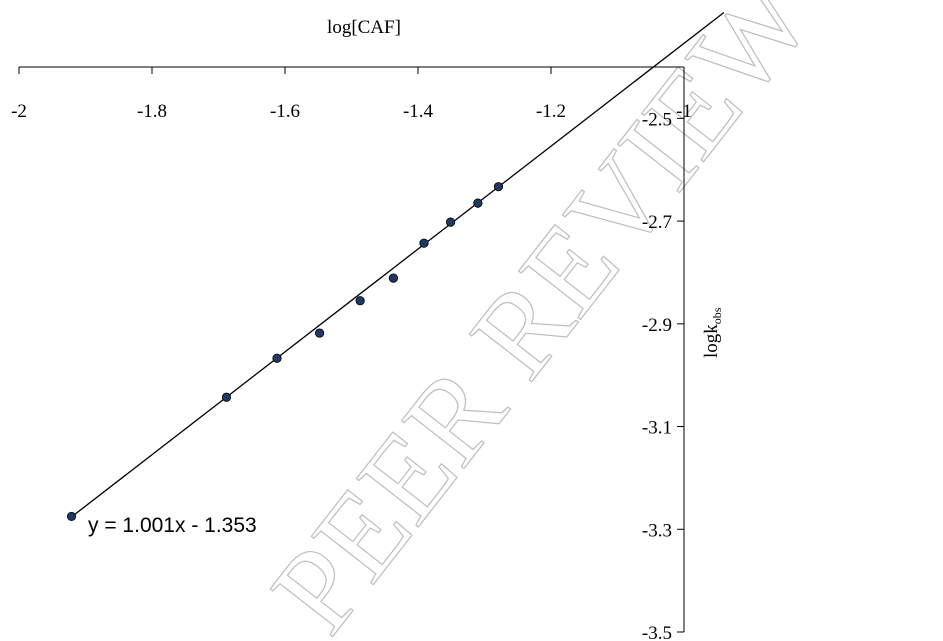 The image size is (943, 641). Describe the element at coordinates (19, 111) in the screenshot. I see `x-tick-label: -2` at that location.